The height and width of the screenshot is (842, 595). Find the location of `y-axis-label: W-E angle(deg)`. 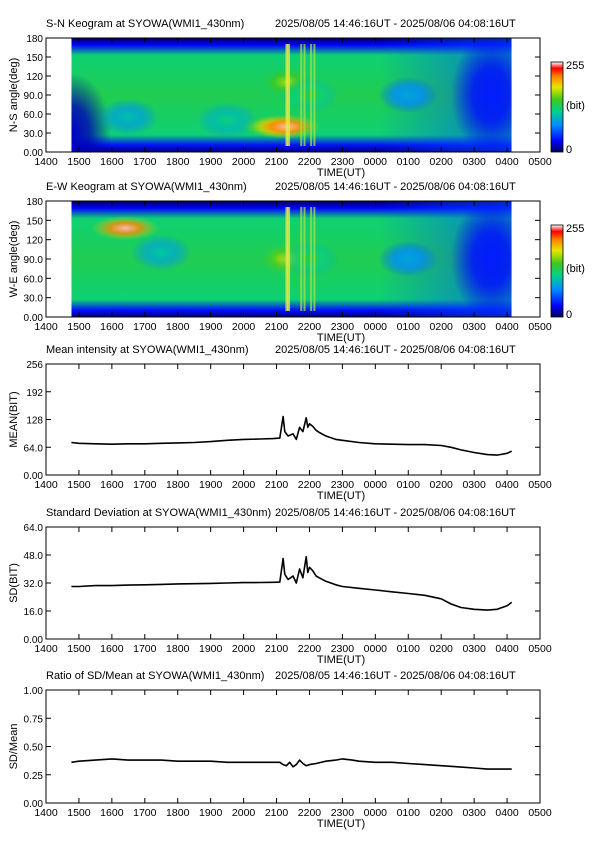

y-axis-label: W-E angle(deg) is located at coordinates (14, 259).